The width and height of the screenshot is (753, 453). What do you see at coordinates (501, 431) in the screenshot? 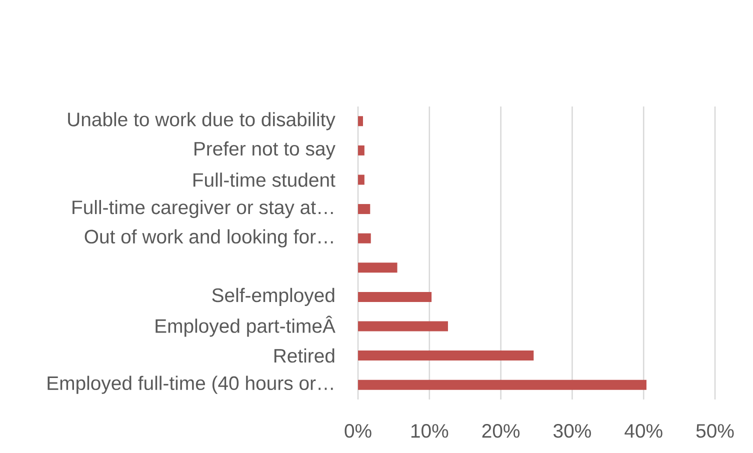
I see `x-tick-label: 20%` at bounding box center [501, 431].